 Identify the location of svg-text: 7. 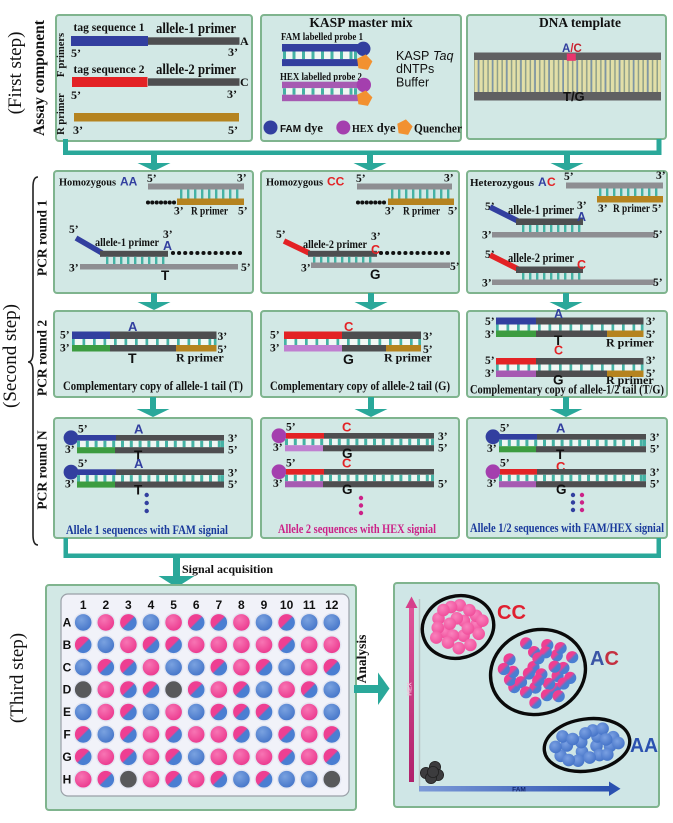
(218, 605).